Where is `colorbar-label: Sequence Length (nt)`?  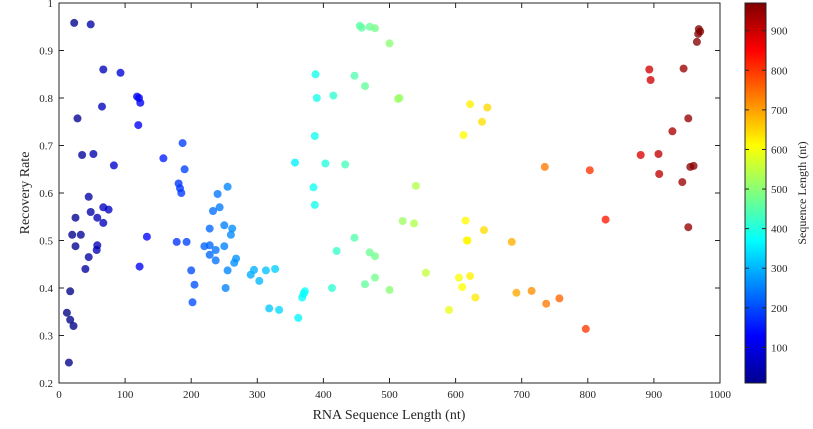 colorbar-label: Sequence Length (nt) is located at coordinates (802, 192).